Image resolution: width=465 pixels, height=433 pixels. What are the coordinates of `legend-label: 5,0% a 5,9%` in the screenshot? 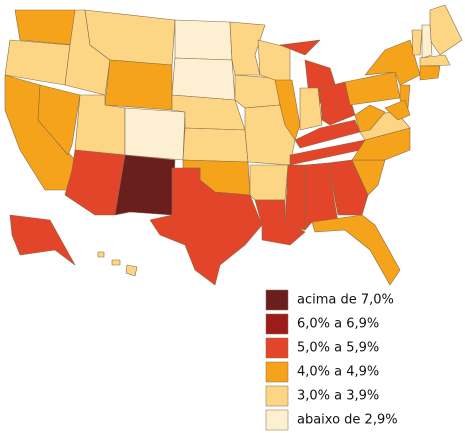 It's located at (338, 348).